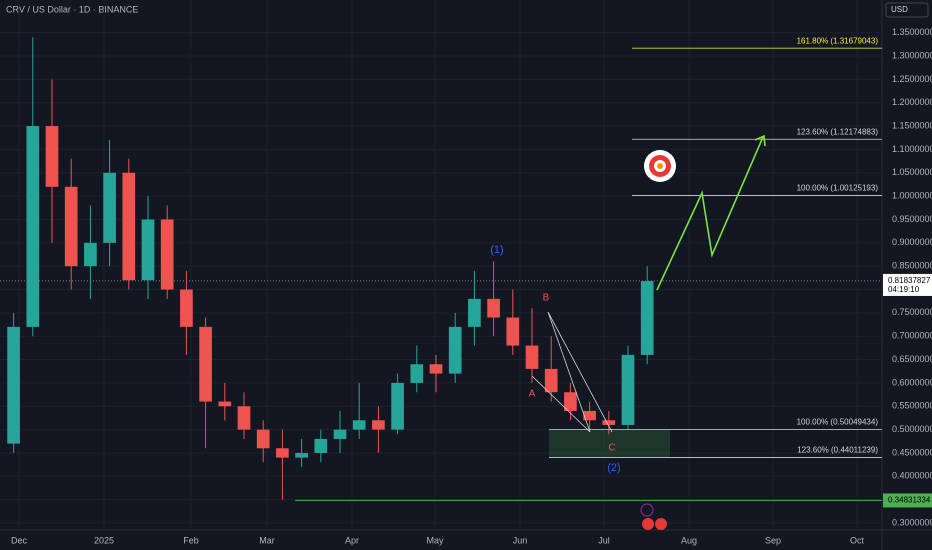 This screenshot has height=550, width=932. Describe the element at coordinates (19, 540) in the screenshot. I see `x-tick-label: Dec` at that location.